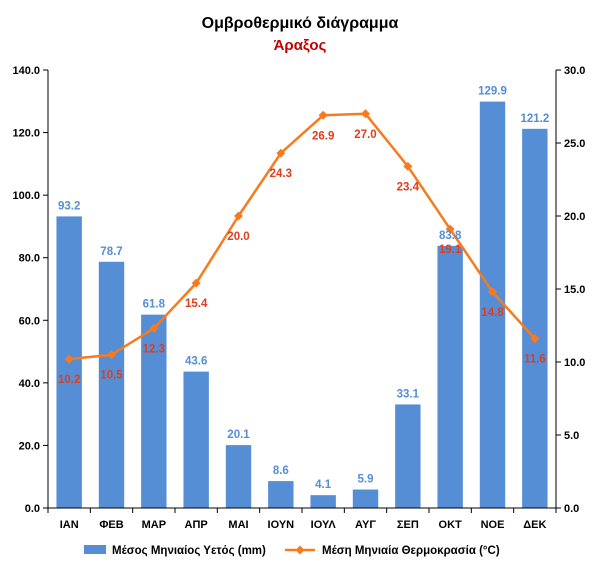 The image size is (600, 572). I want to click on legend-rainfall-swatch, so click(95, 549).